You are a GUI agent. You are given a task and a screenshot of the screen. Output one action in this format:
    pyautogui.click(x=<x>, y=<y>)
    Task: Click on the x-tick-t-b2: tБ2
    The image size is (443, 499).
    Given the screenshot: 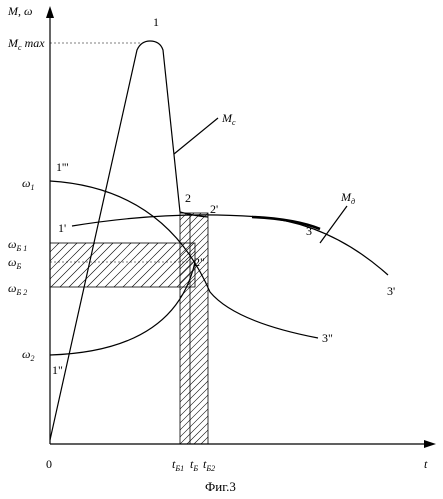 What is the action you would take?
    pyautogui.click(x=209, y=465)
    